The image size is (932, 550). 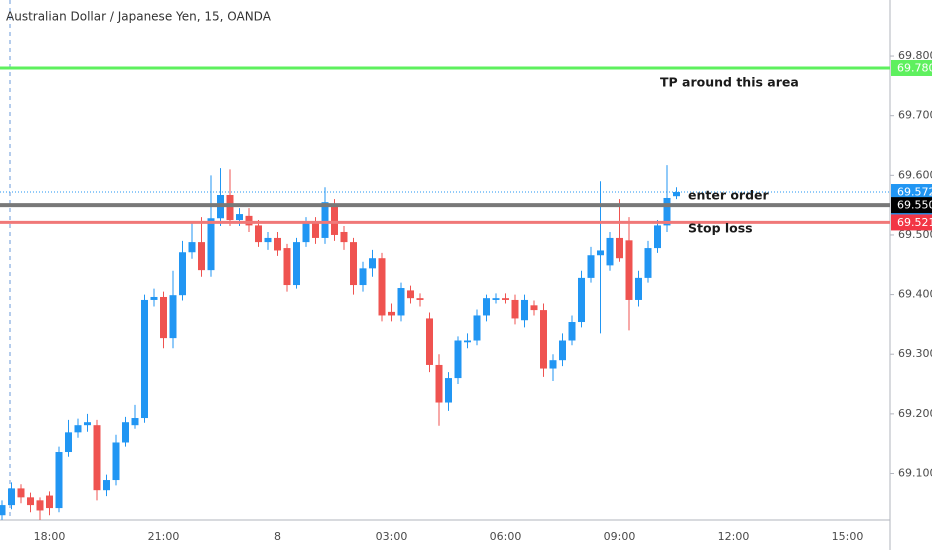 What do you see at coordinates (729, 82) in the screenshot?
I see `annotation: TP around this area` at bounding box center [729, 82].